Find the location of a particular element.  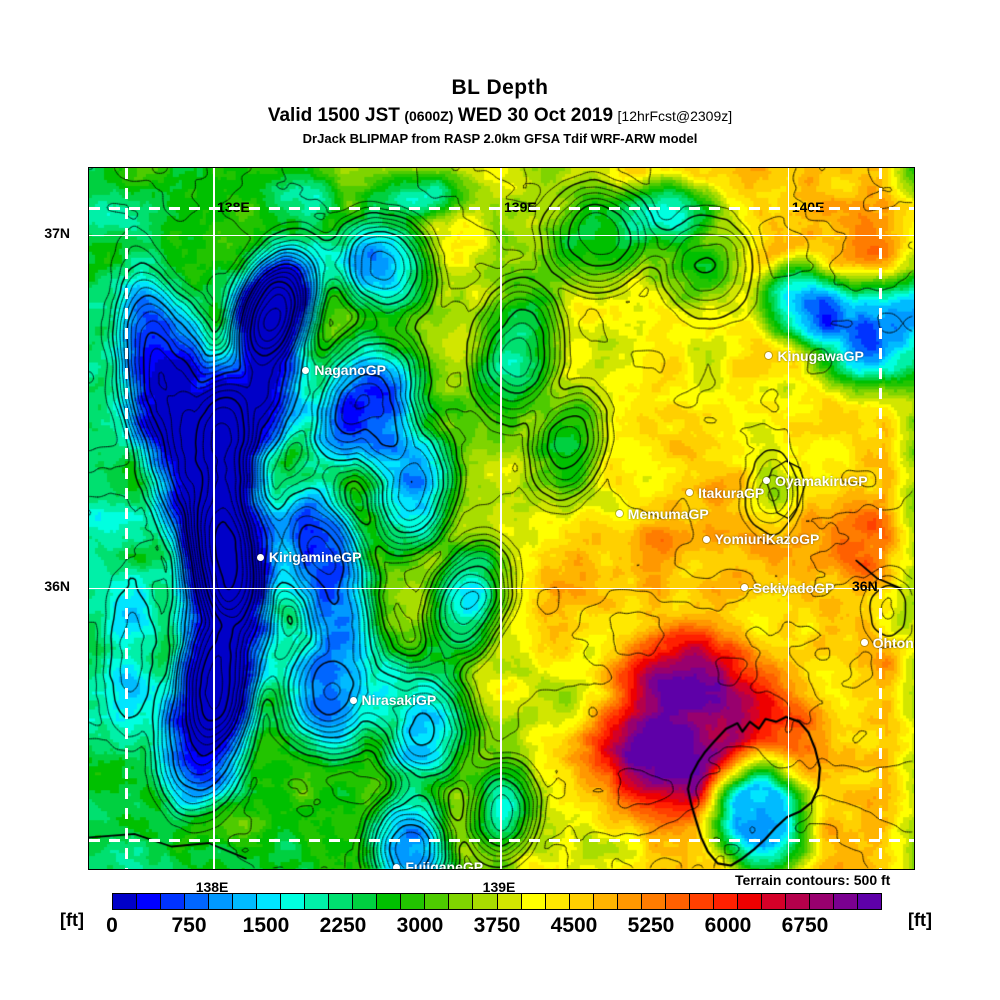

station-label: KinugawaGP is located at coordinates (820, 355).